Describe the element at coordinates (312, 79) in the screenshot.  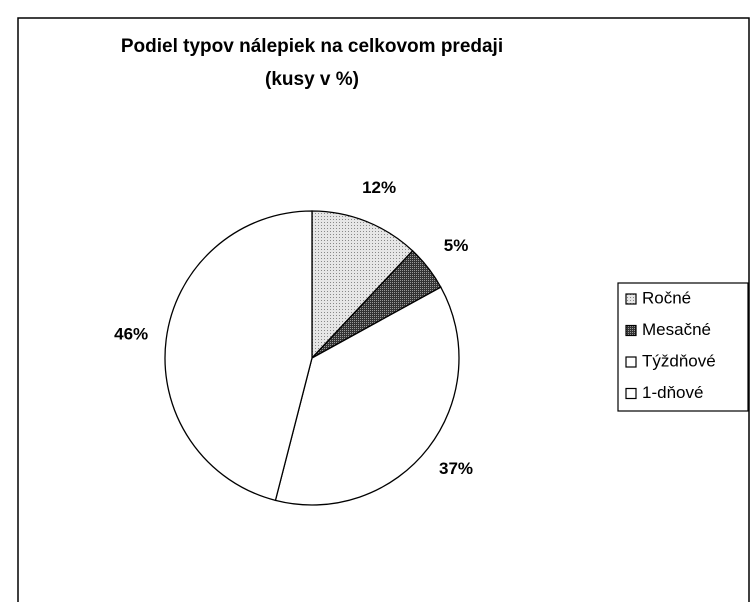
I see `chart-subtitle: (kusy v %)` at that location.